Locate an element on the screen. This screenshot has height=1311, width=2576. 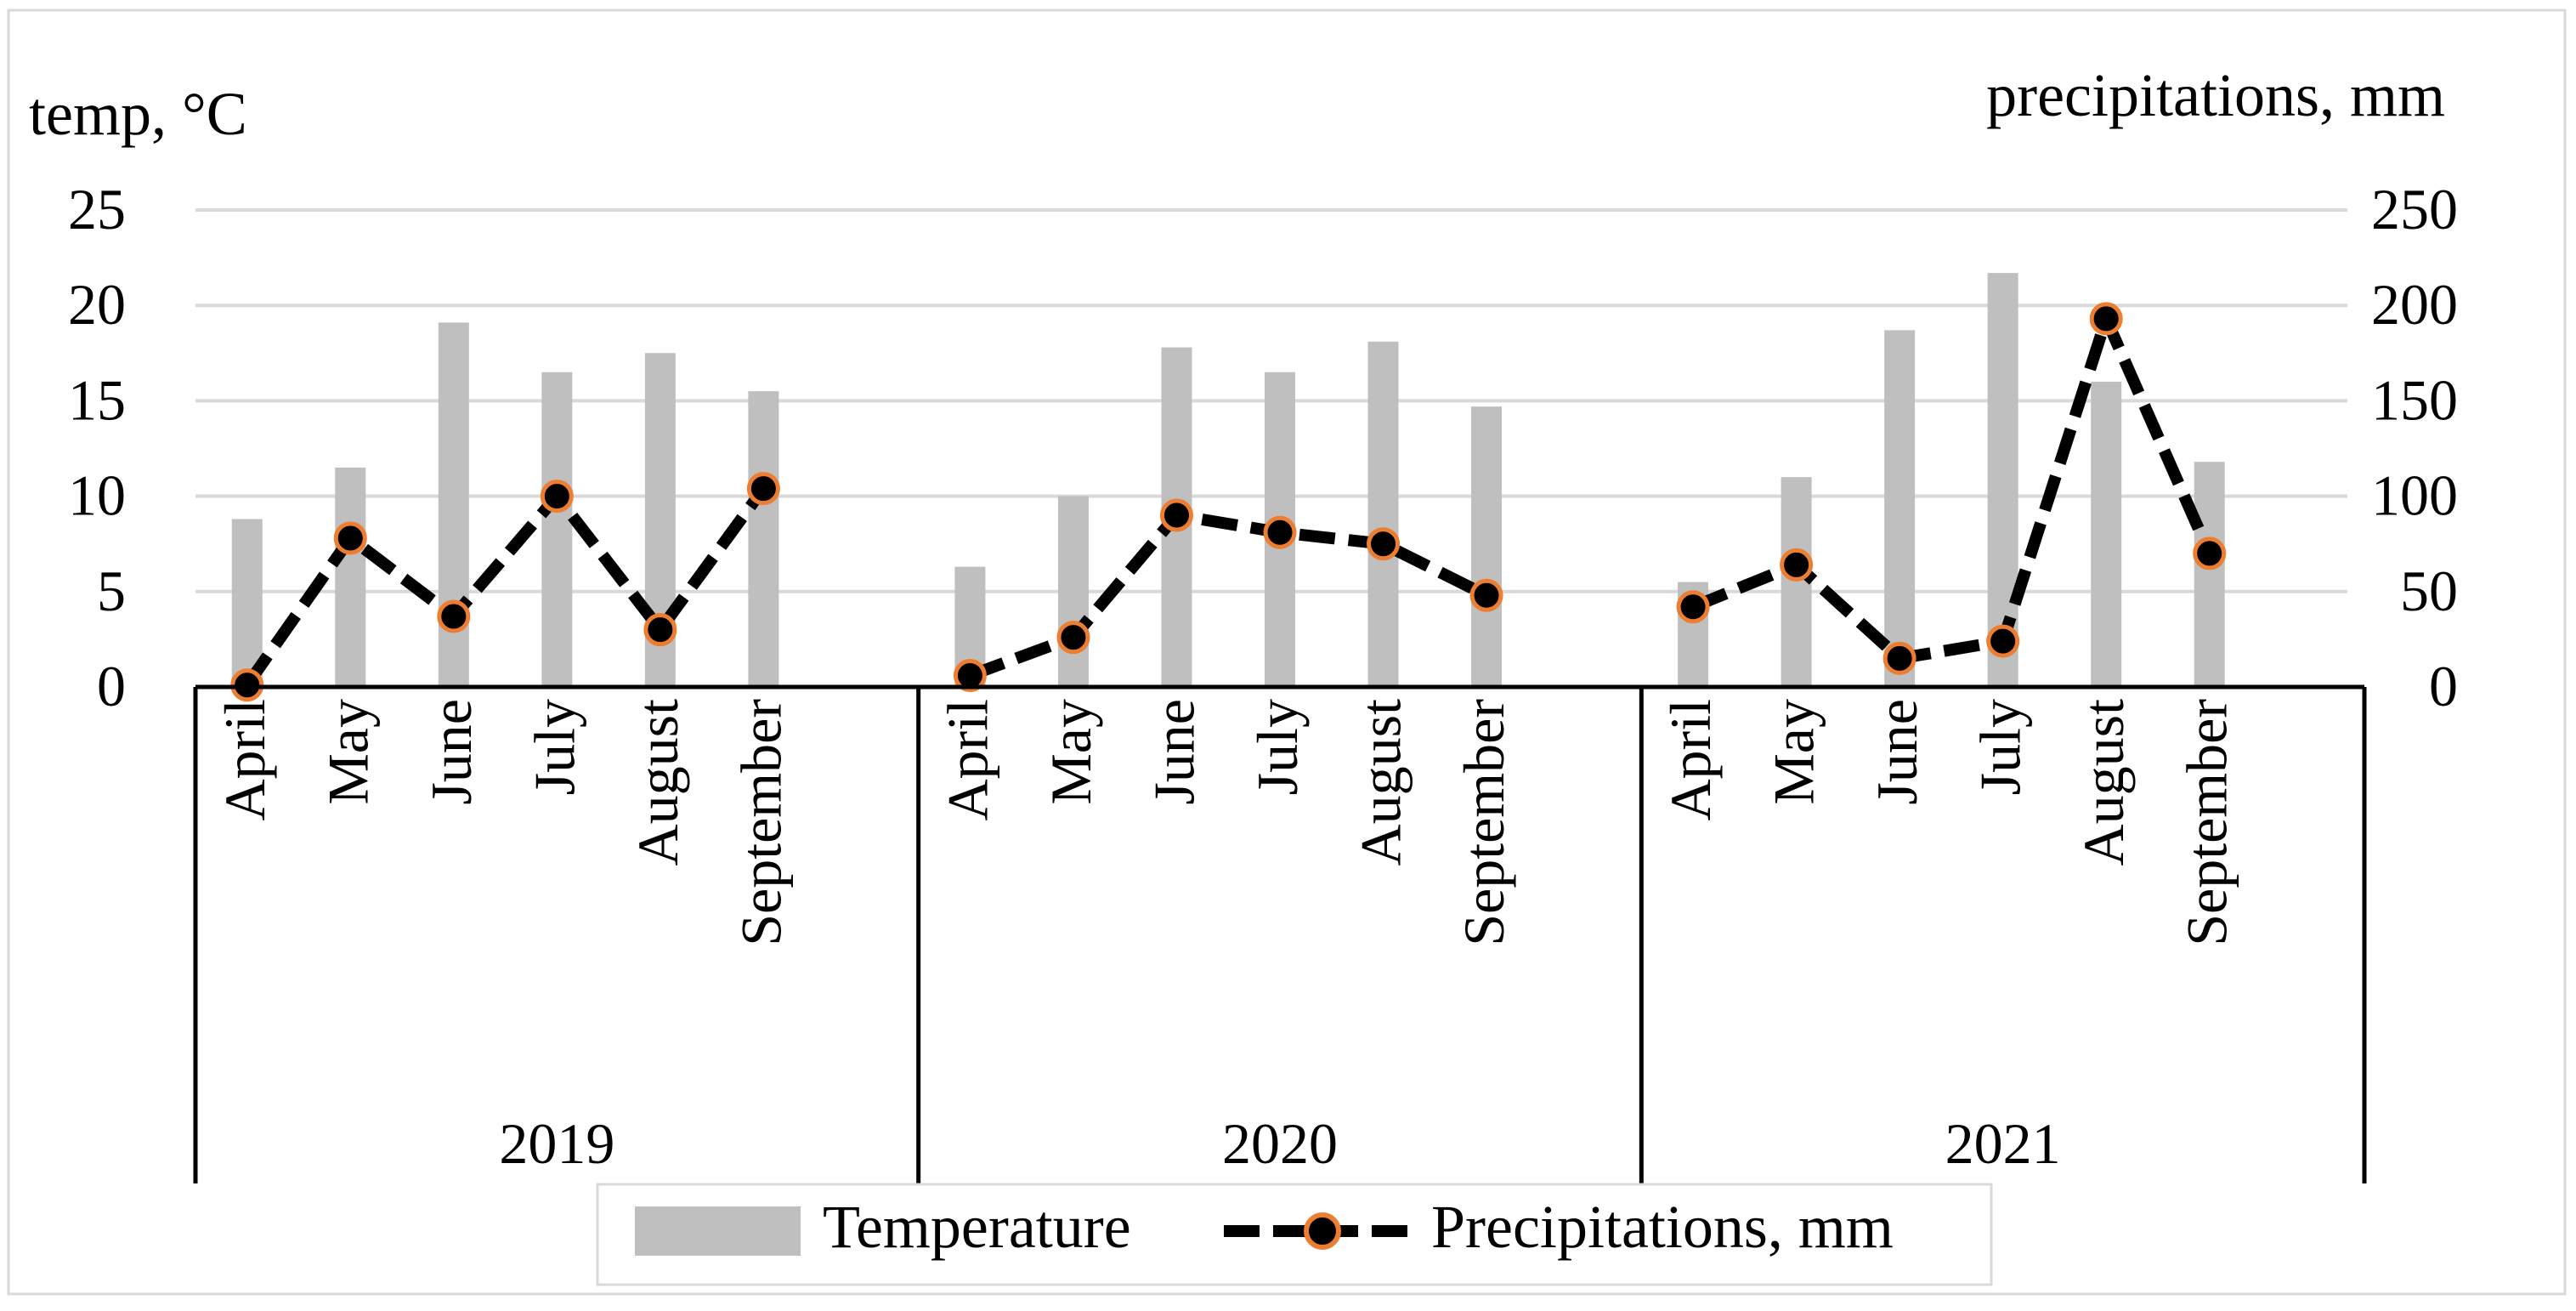
legend-temperature-swatch is located at coordinates (718, 1231).